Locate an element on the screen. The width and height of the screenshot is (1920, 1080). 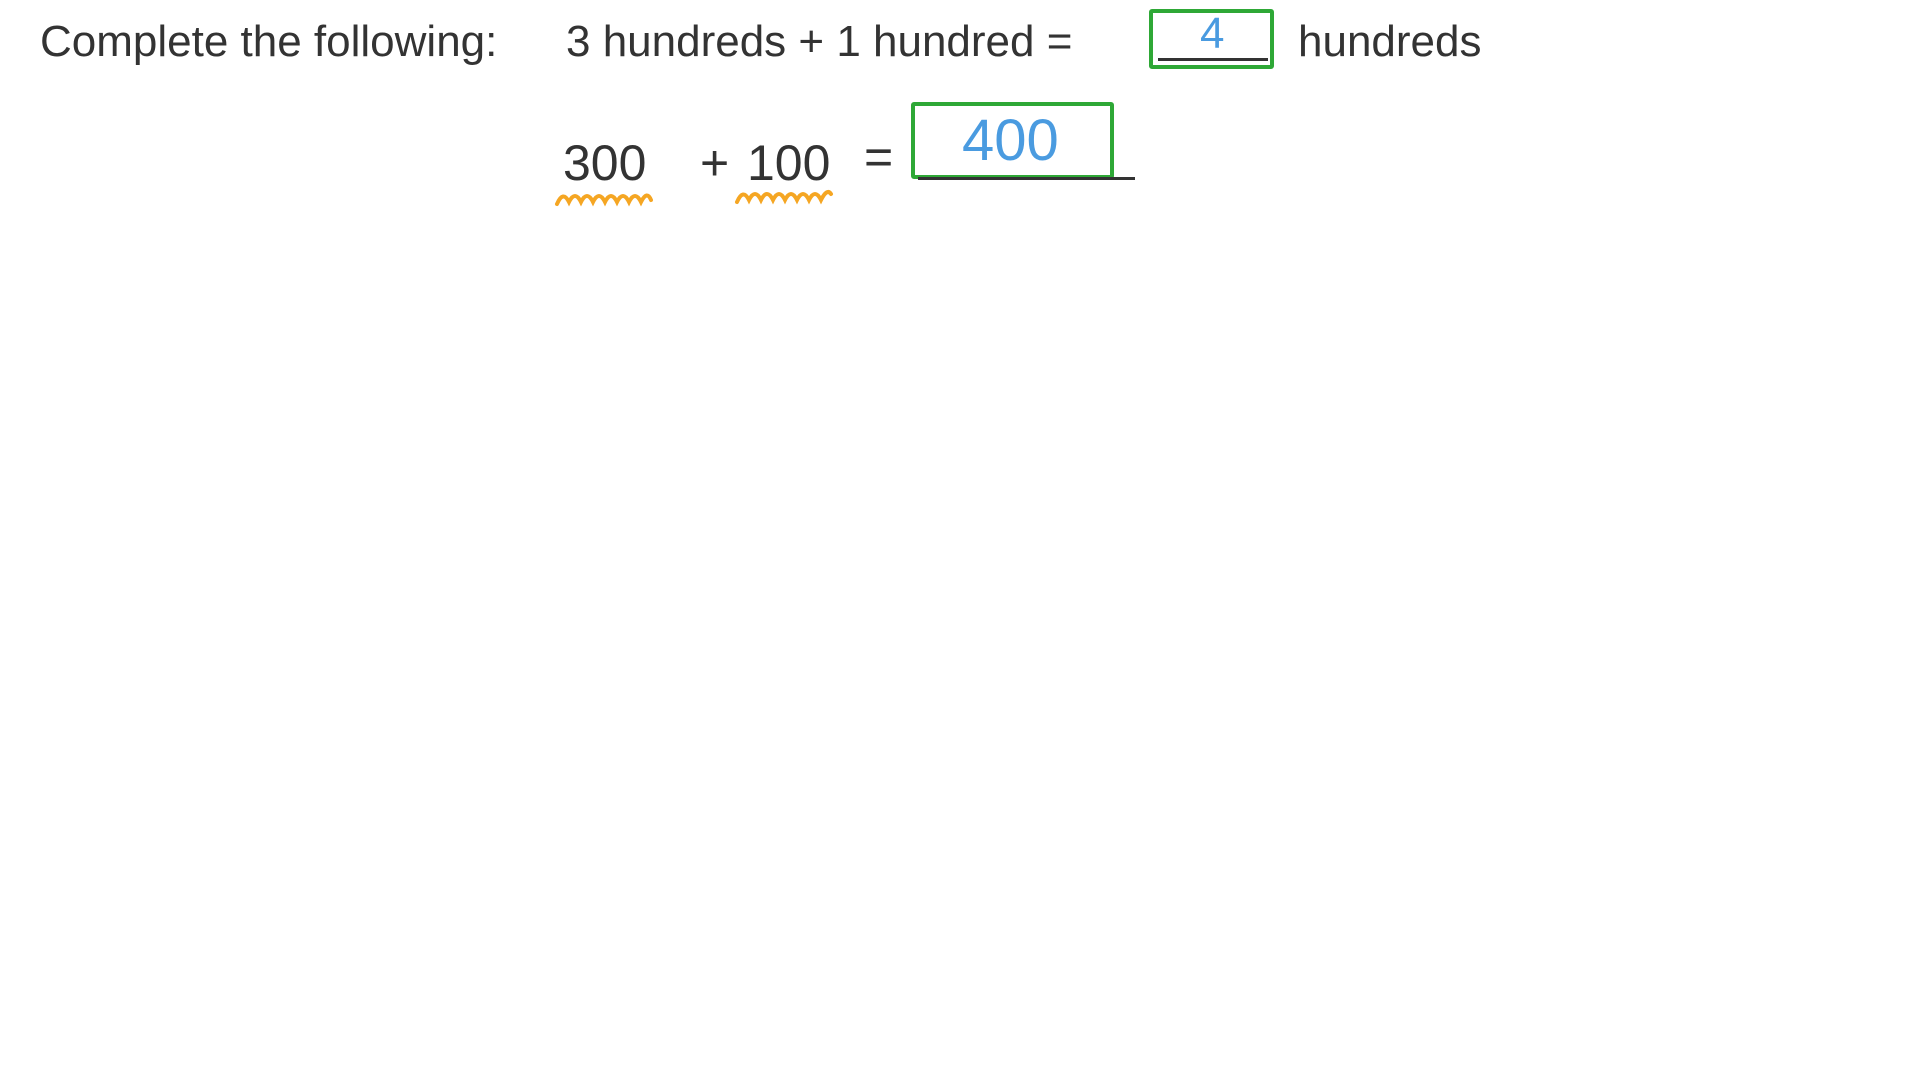
working-answer: 400 is located at coordinates (1010, 140).